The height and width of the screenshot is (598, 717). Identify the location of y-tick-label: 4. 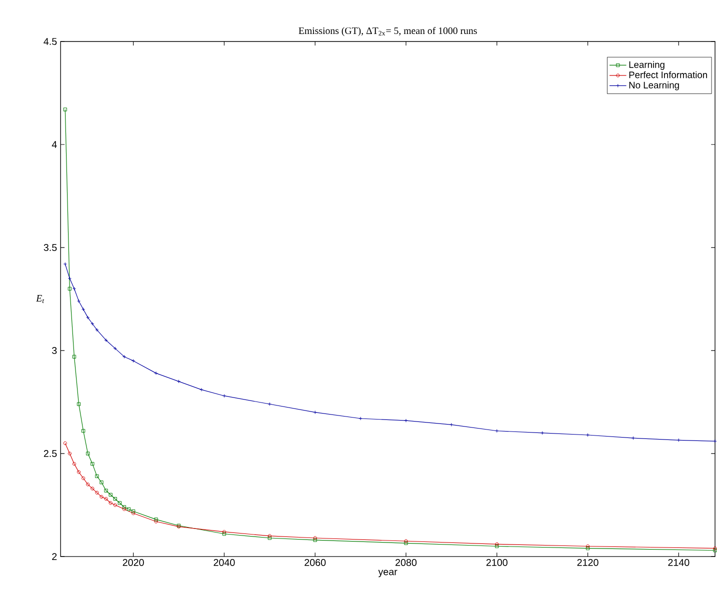
(54, 144).